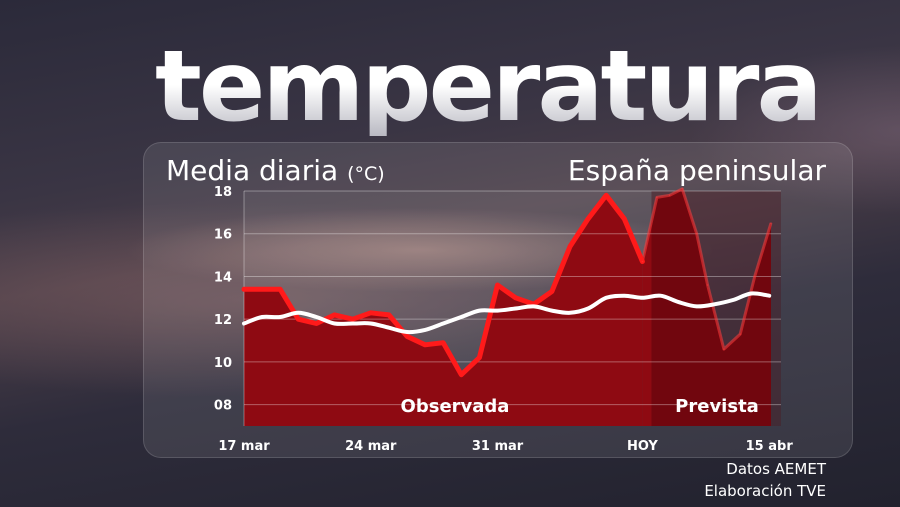  What do you see at coordinates (244, 446) in the screenshot?
I see `x-tick-label: 17 mar` at bounding box center [244, 446].